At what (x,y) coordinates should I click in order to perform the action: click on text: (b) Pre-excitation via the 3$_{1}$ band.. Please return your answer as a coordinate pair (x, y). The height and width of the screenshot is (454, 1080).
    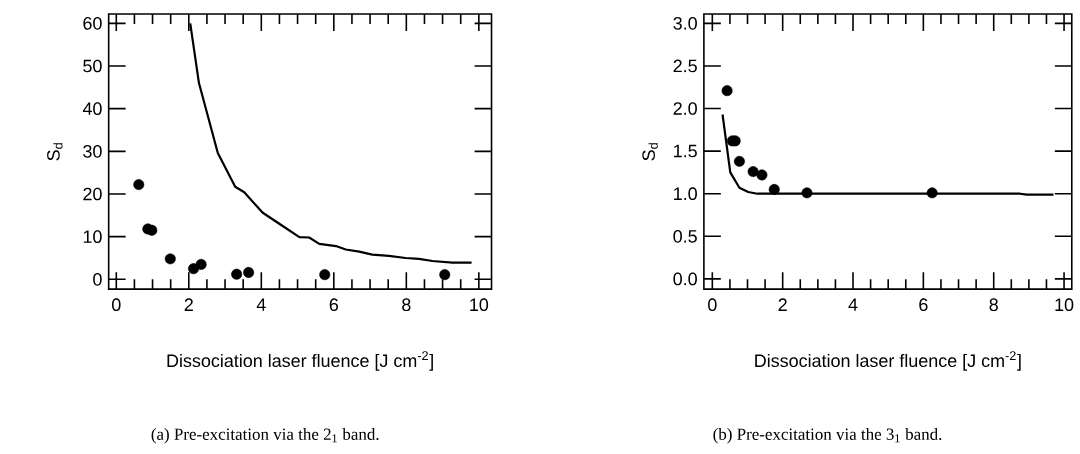
    Looking at the image, I should click on (827, 436).